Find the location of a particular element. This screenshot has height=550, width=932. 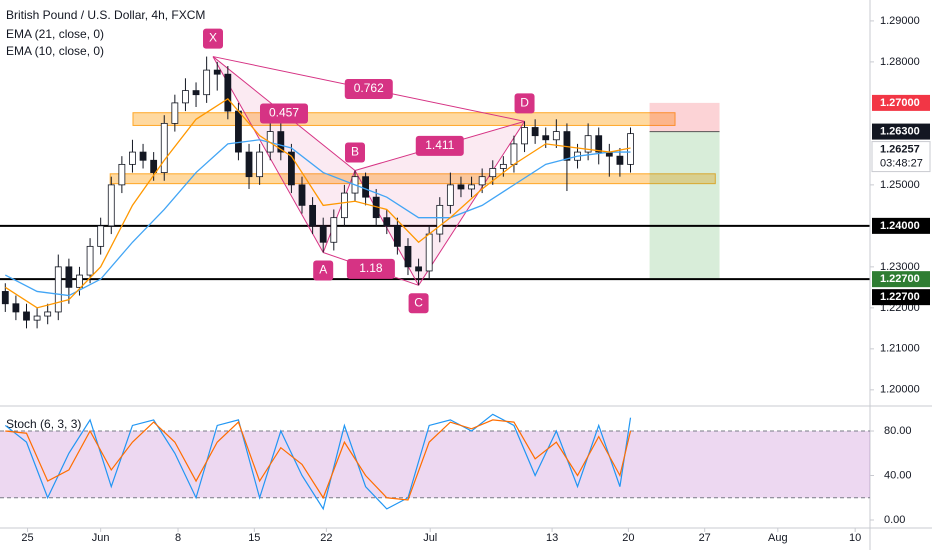

ratio-label: 0.762 is located at coordinates (369, 88).